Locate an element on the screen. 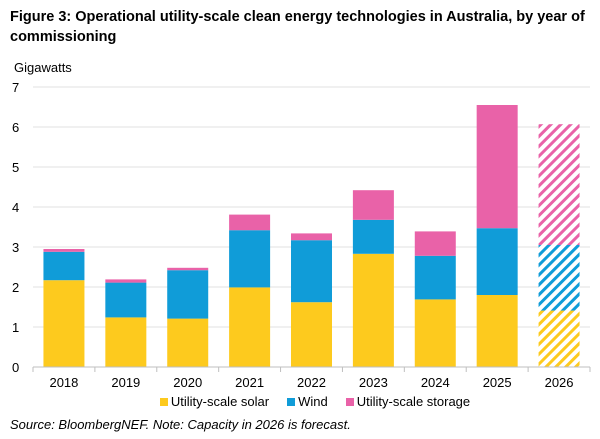  bar-utility-scale-storage-2024 is located at coordinates (435, 243).